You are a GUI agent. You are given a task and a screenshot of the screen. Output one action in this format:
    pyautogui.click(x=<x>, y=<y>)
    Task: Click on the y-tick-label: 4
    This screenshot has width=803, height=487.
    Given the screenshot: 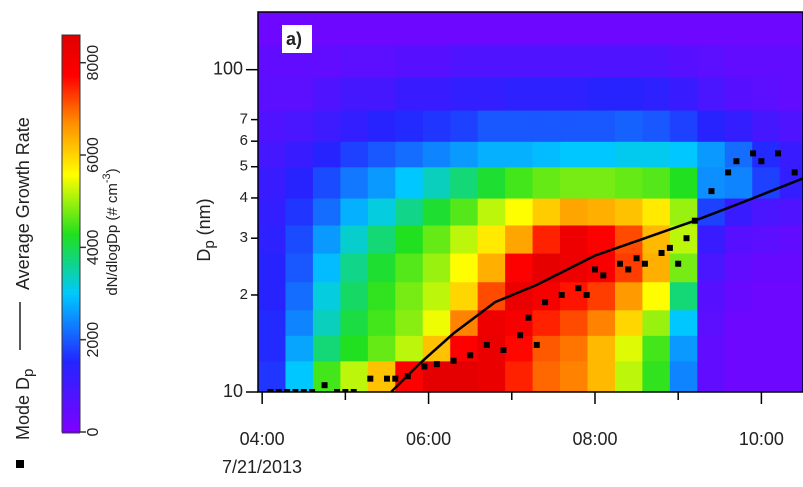 What is the action you would take?
    pyautogui.click(x=244, y=197)
    